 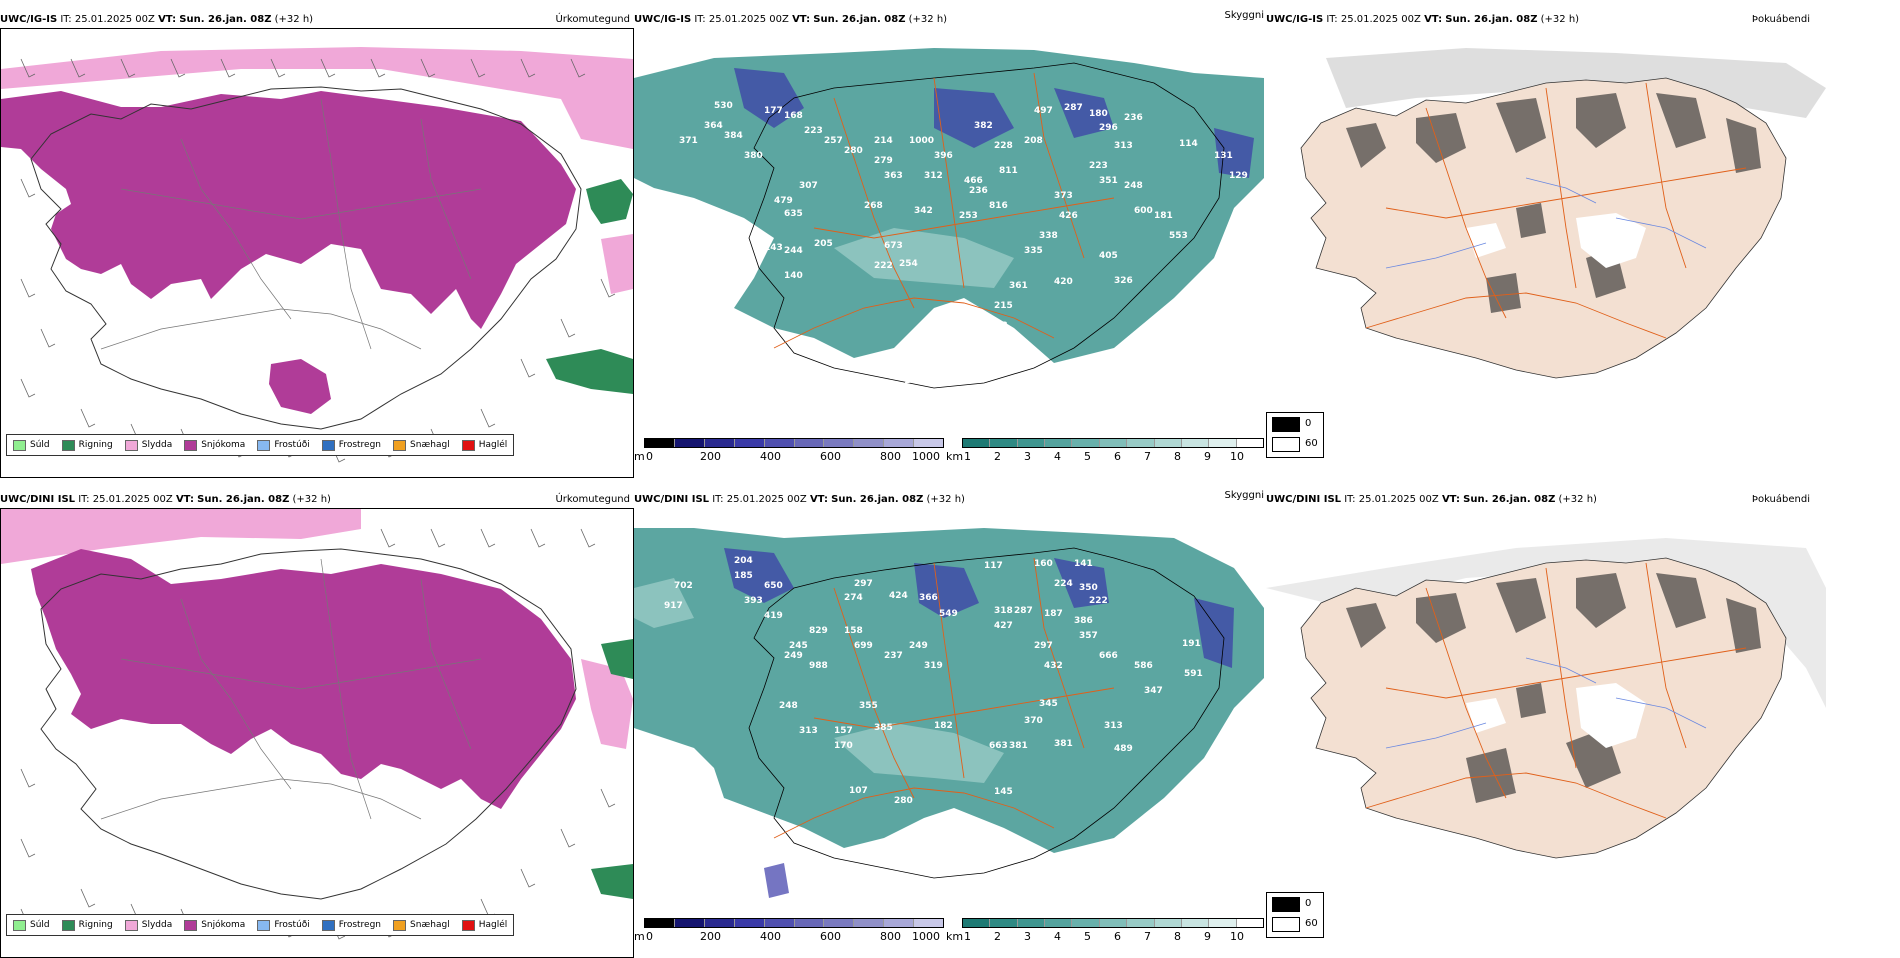 I want to click on high-terrain, so click(x=979, y=723).